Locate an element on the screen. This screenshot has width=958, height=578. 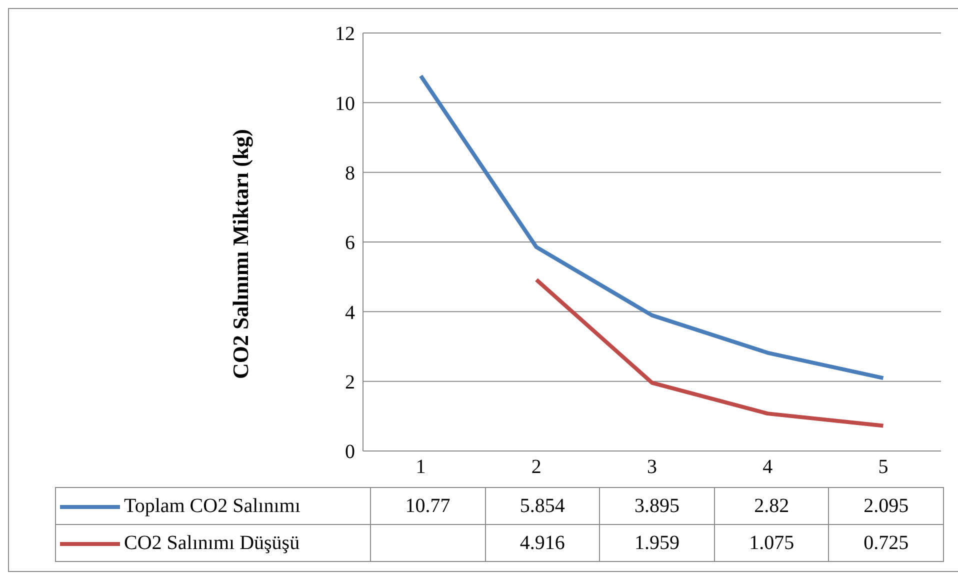
x-tick-label: 5 is located at coordinates (883, 467).